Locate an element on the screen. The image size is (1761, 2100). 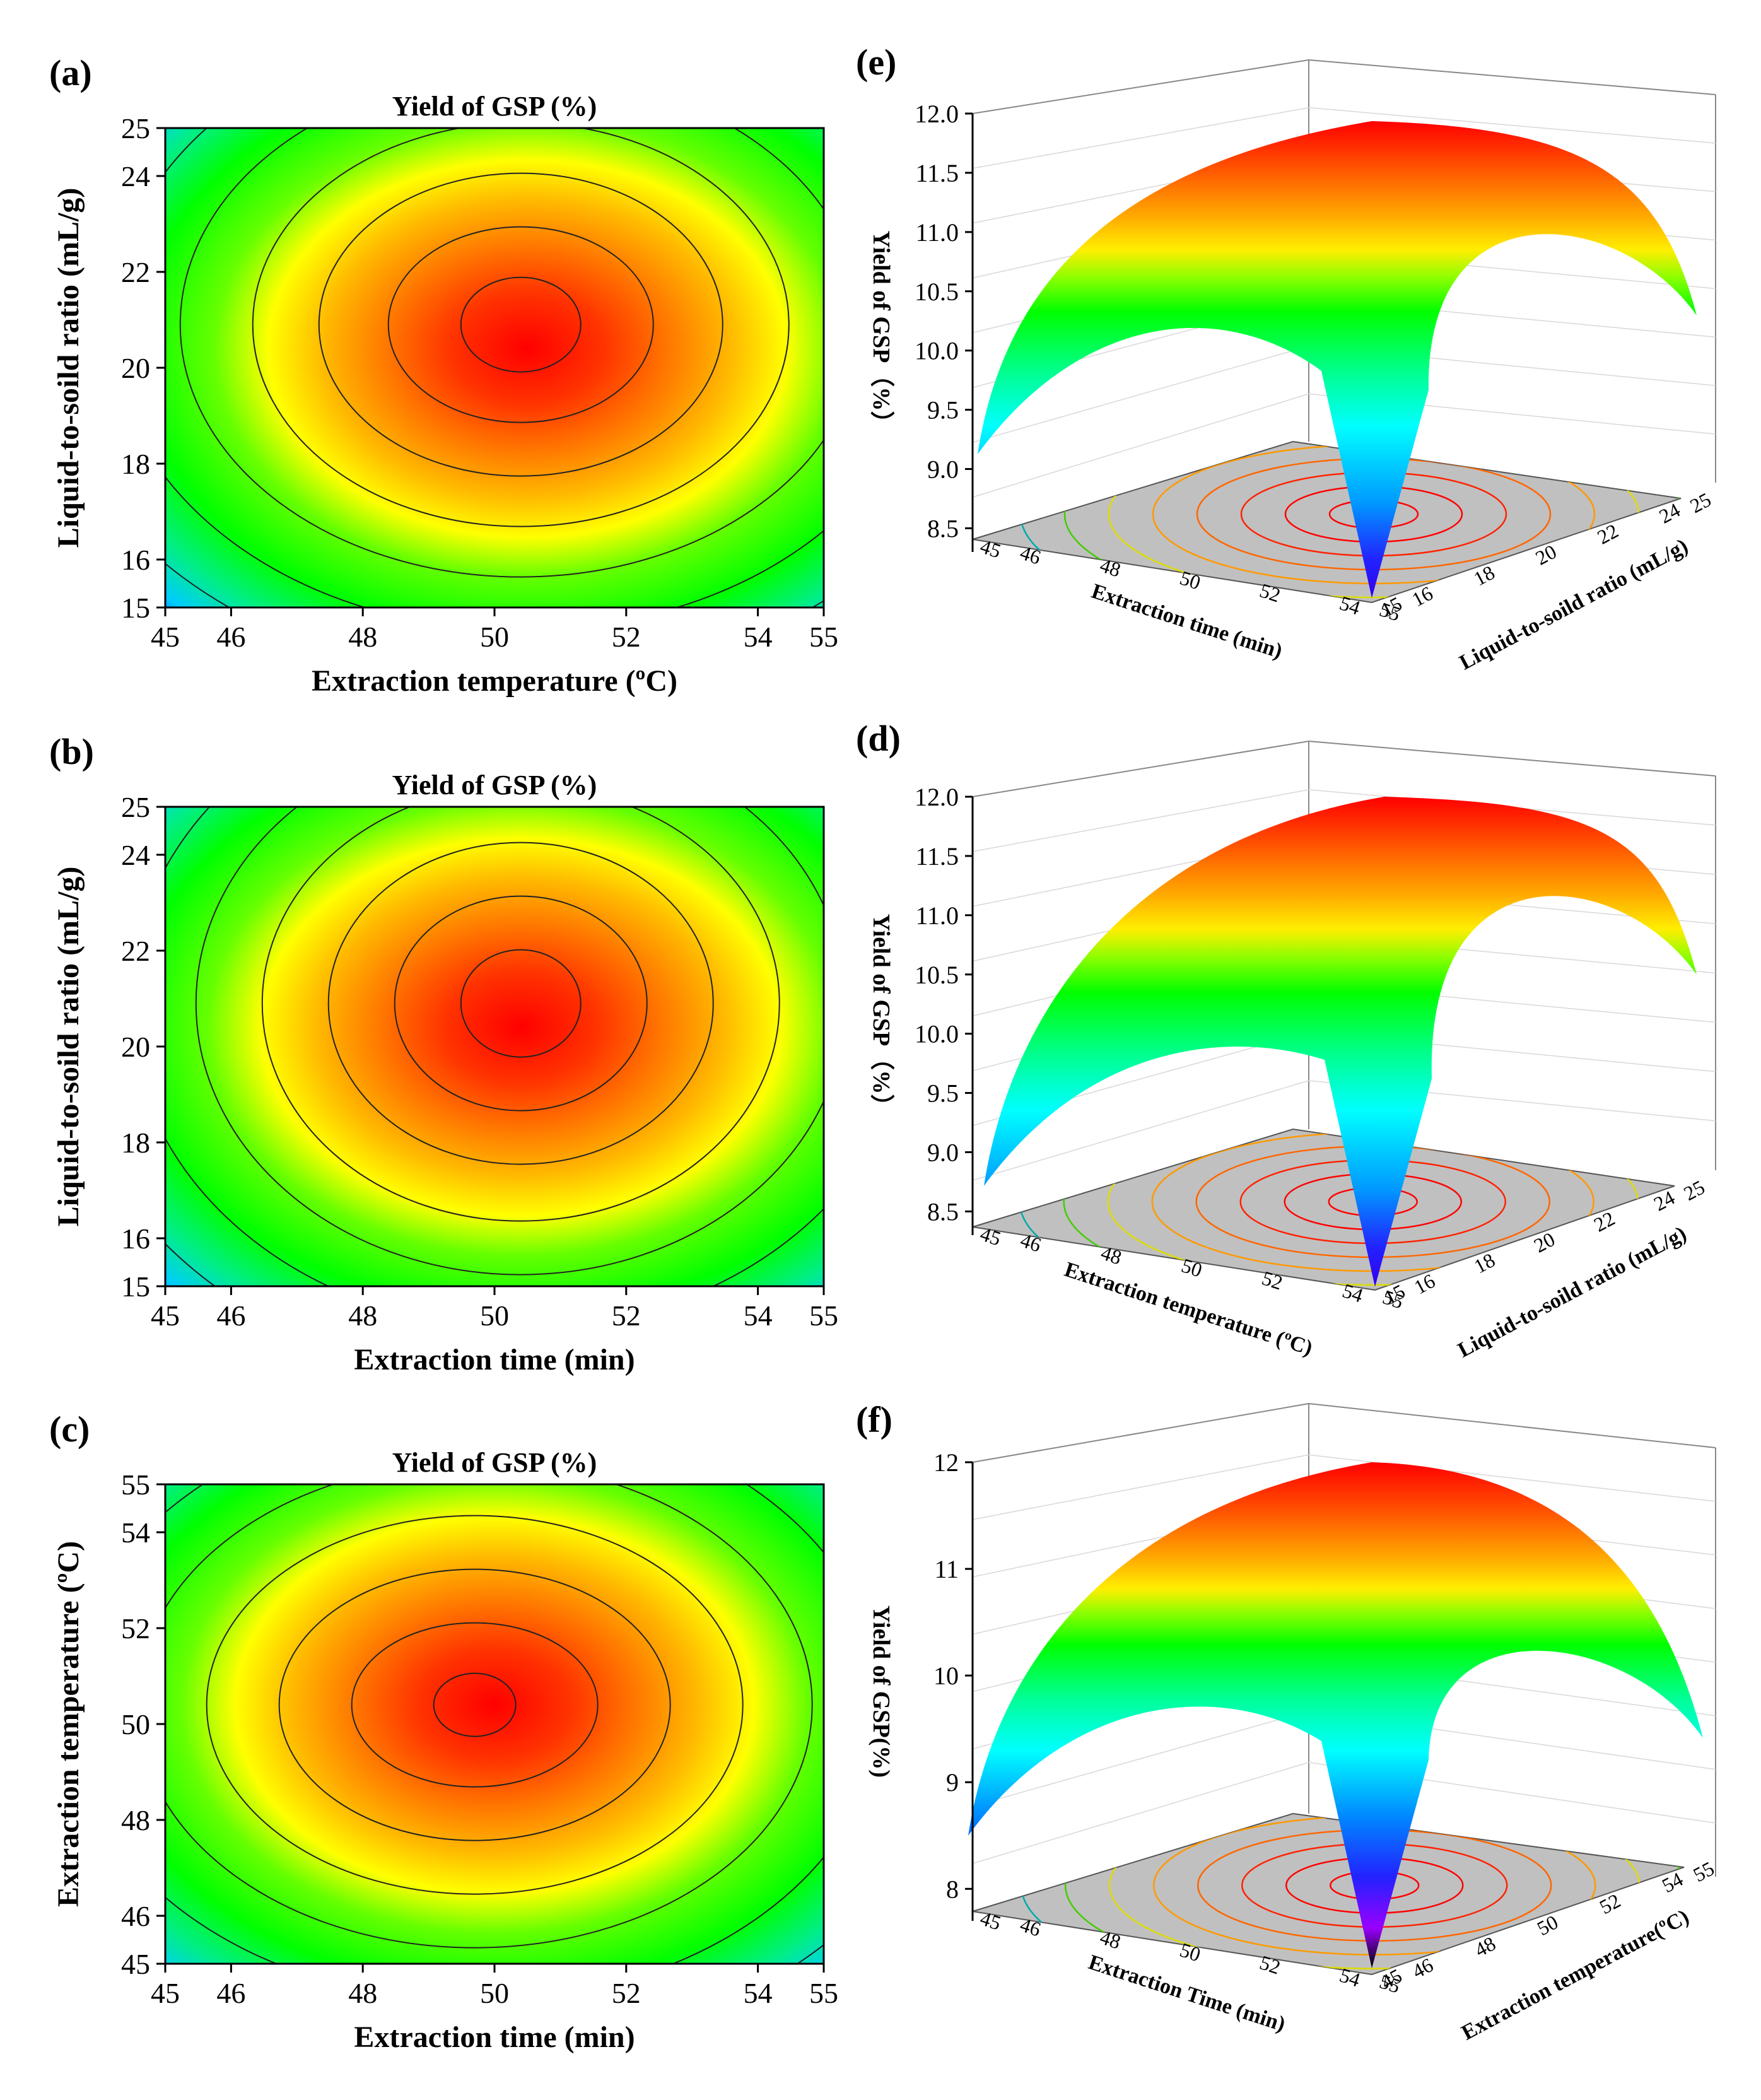
panel-label: (b) is located at coordinates (71, 751).